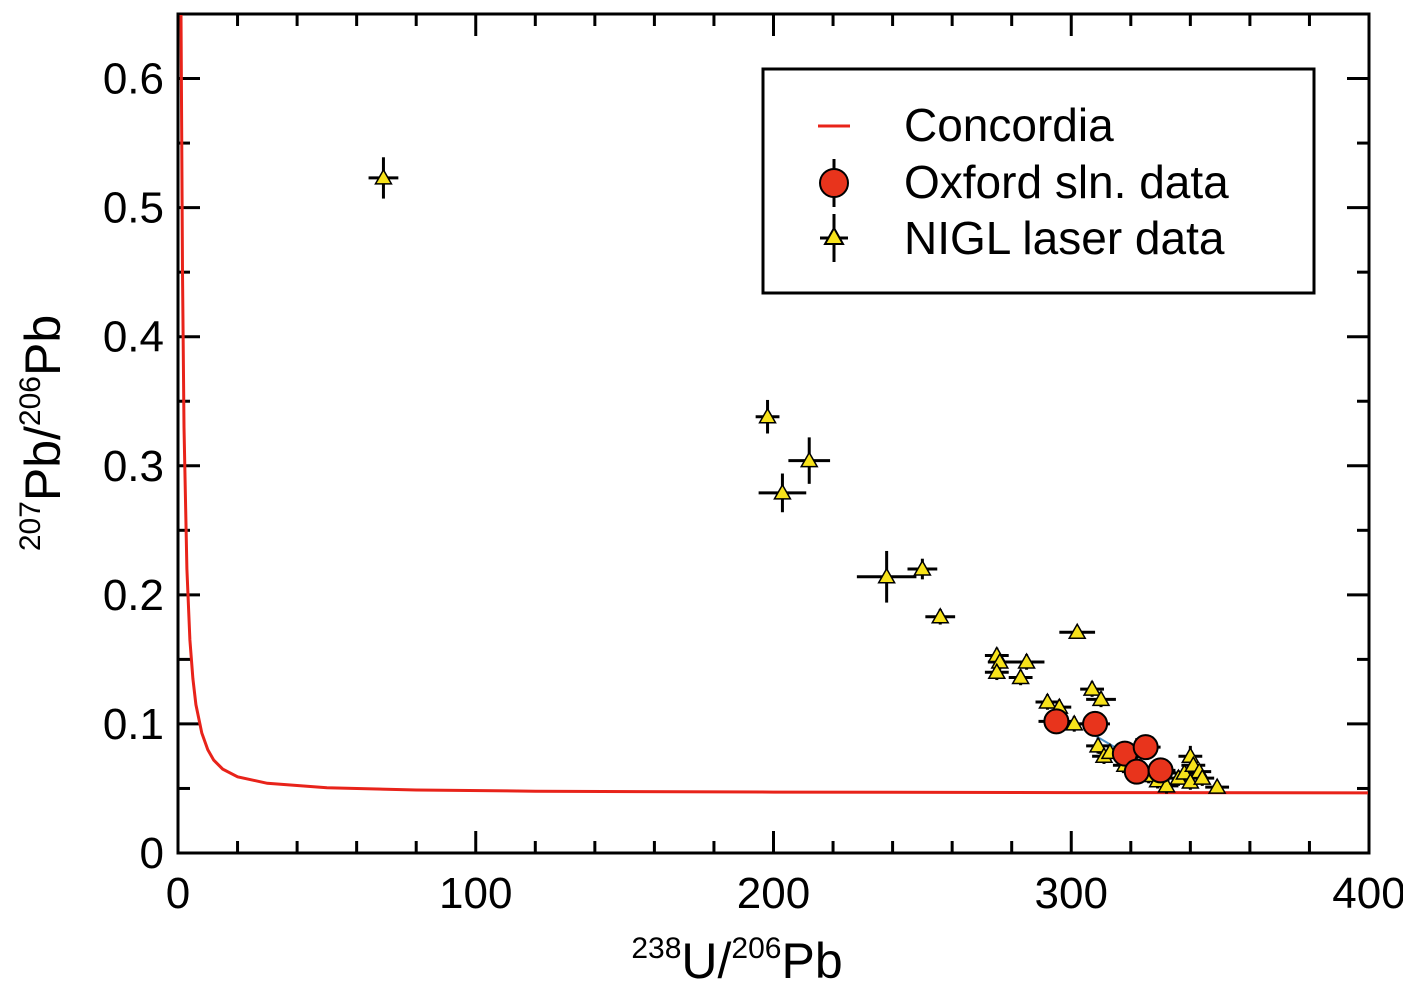 This screenshot has width=1403, height=993. What do you see at coordinates (834, 235) in the screenshot?
I see `legend-nigl-marker` at bounding box center [834, 235].